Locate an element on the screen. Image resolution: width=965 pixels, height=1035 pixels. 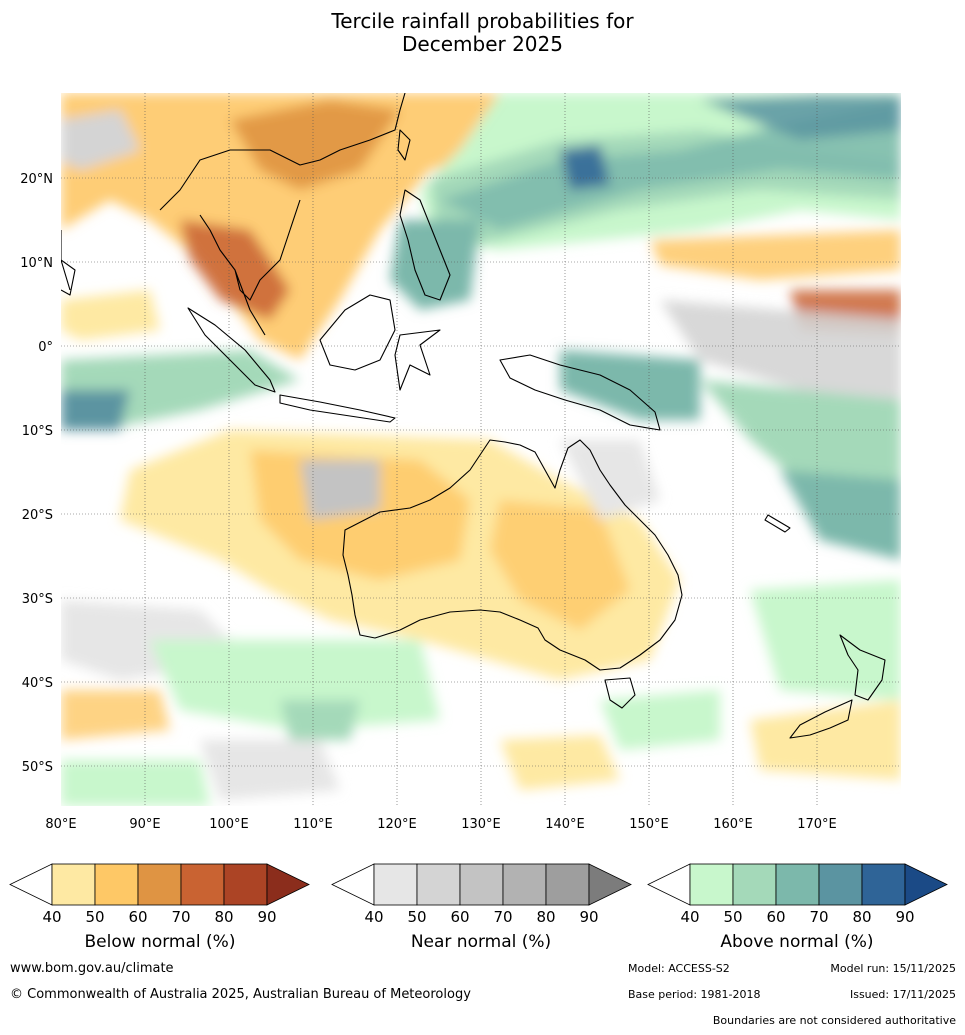
colorbar-above: 40 50 60 70 80 90 is located at coordinates (797, 894).